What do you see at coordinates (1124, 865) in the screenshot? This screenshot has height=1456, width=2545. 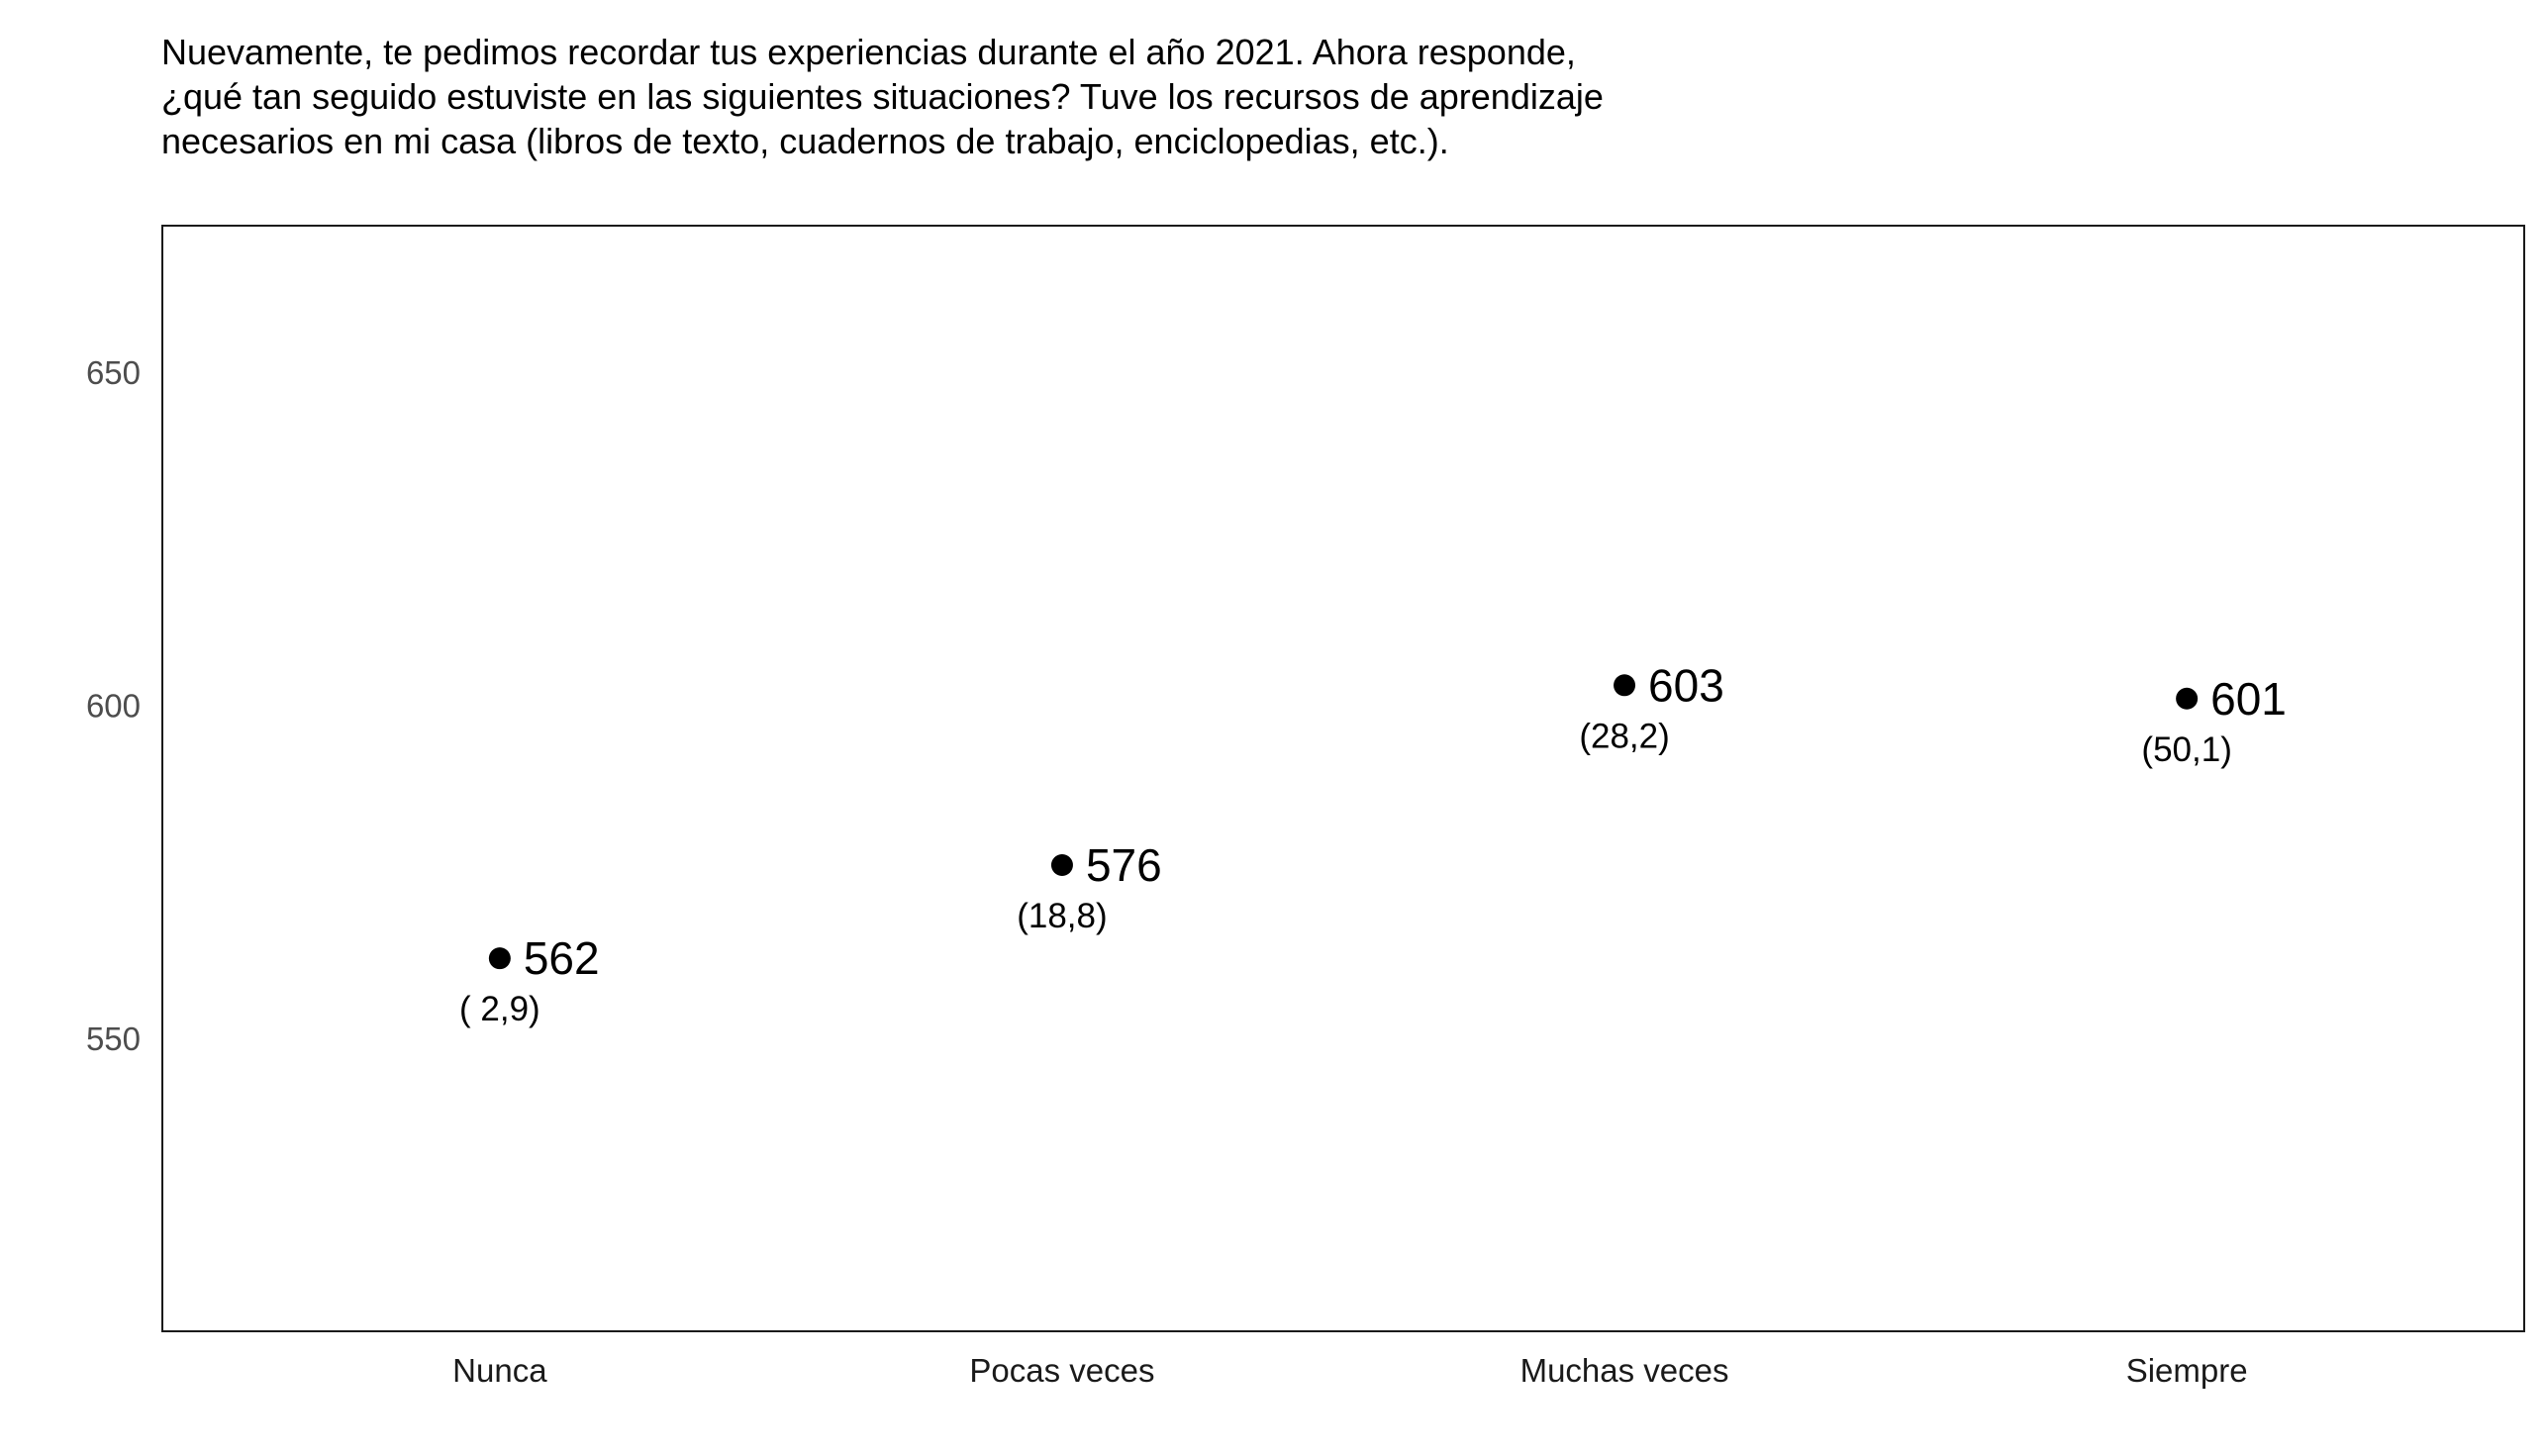 I see `value-label: 576` at bounding box center [1124, 865].